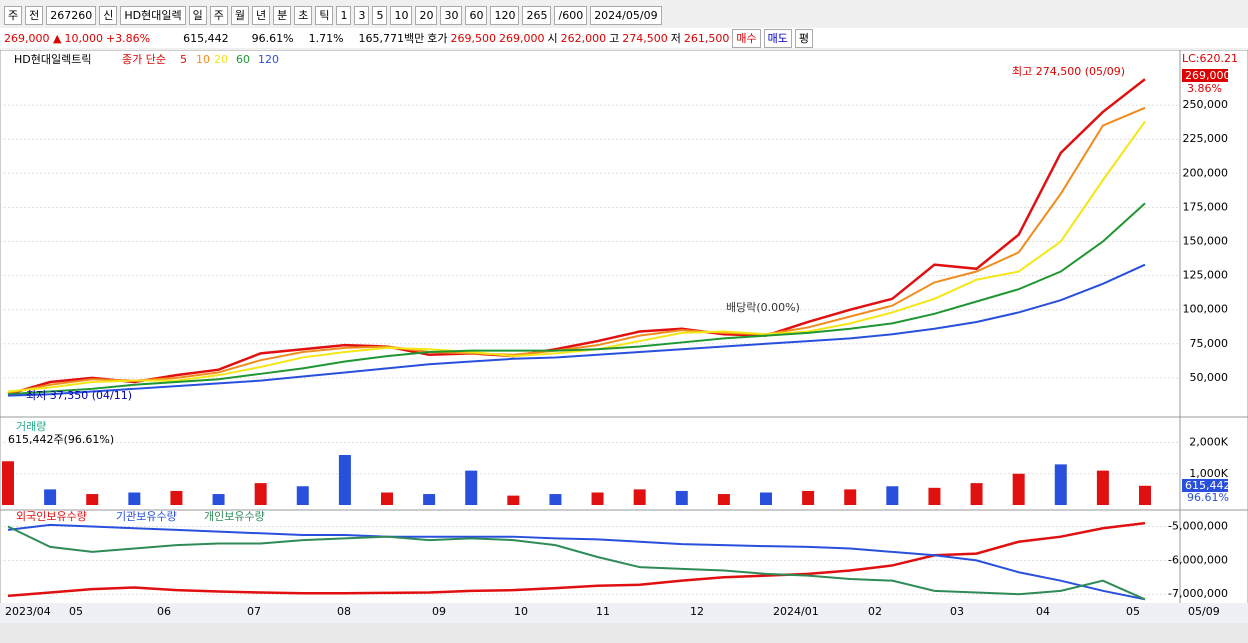  I want to click on eval-button: 평, so click(804, 38).